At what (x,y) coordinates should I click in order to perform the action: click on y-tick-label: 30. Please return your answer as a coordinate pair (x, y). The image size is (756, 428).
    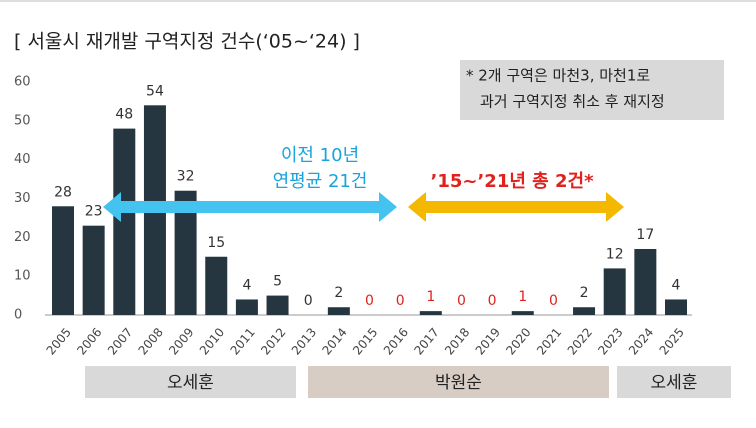
    Looking at the image, I should click on (22, 198).